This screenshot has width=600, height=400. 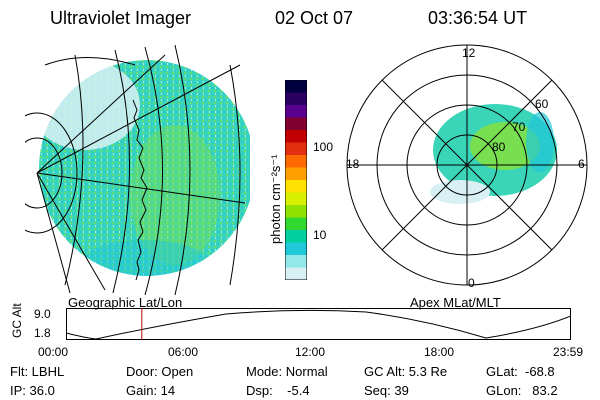 I want to click on altitude-xtick-2: 12:00, so click(x=310, y=352).